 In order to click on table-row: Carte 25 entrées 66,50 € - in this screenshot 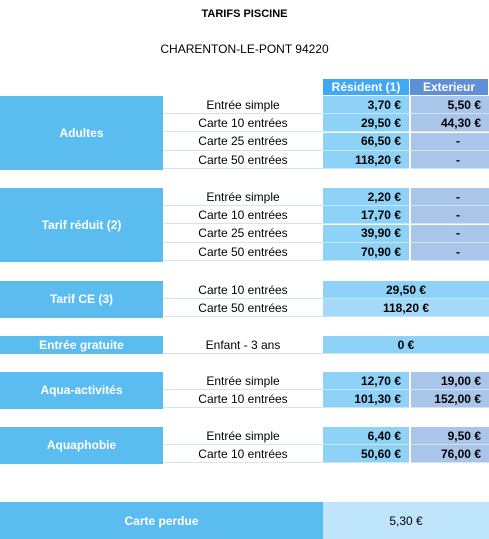, I will do `click(326, 141)`.